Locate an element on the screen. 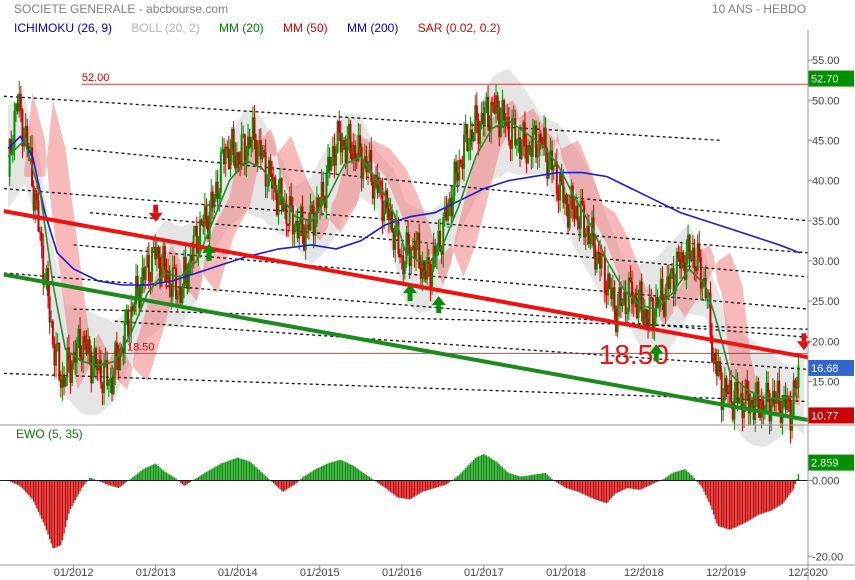 Image resolution: width=855 pixels, height=580 pixels. ewo-value-label: 2.859 is located at coordinates (825, 464).